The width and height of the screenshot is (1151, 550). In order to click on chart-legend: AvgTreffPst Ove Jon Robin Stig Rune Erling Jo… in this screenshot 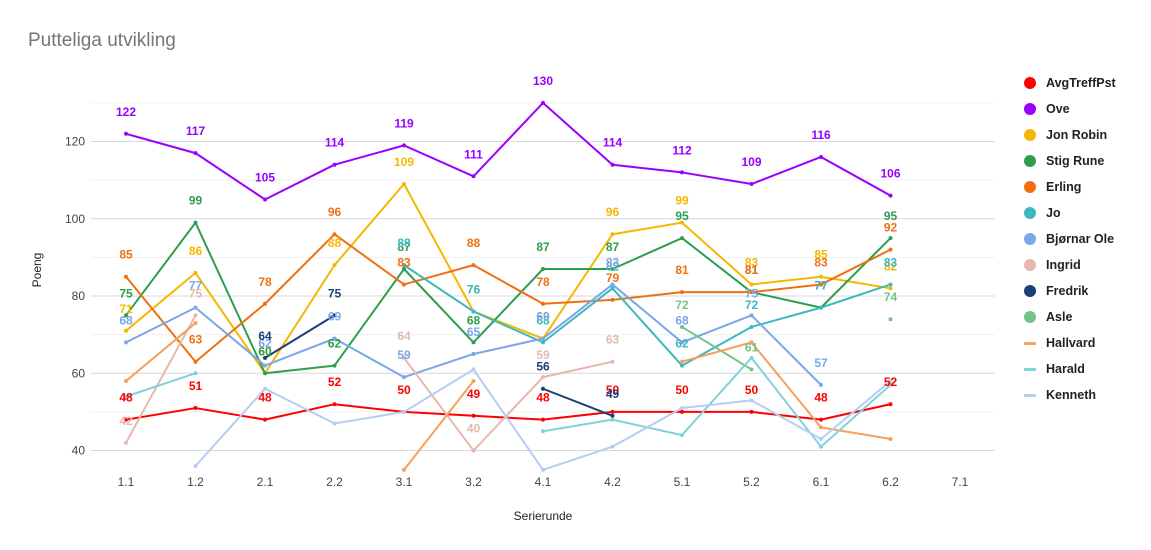, I will do `click(1070, 239)`.